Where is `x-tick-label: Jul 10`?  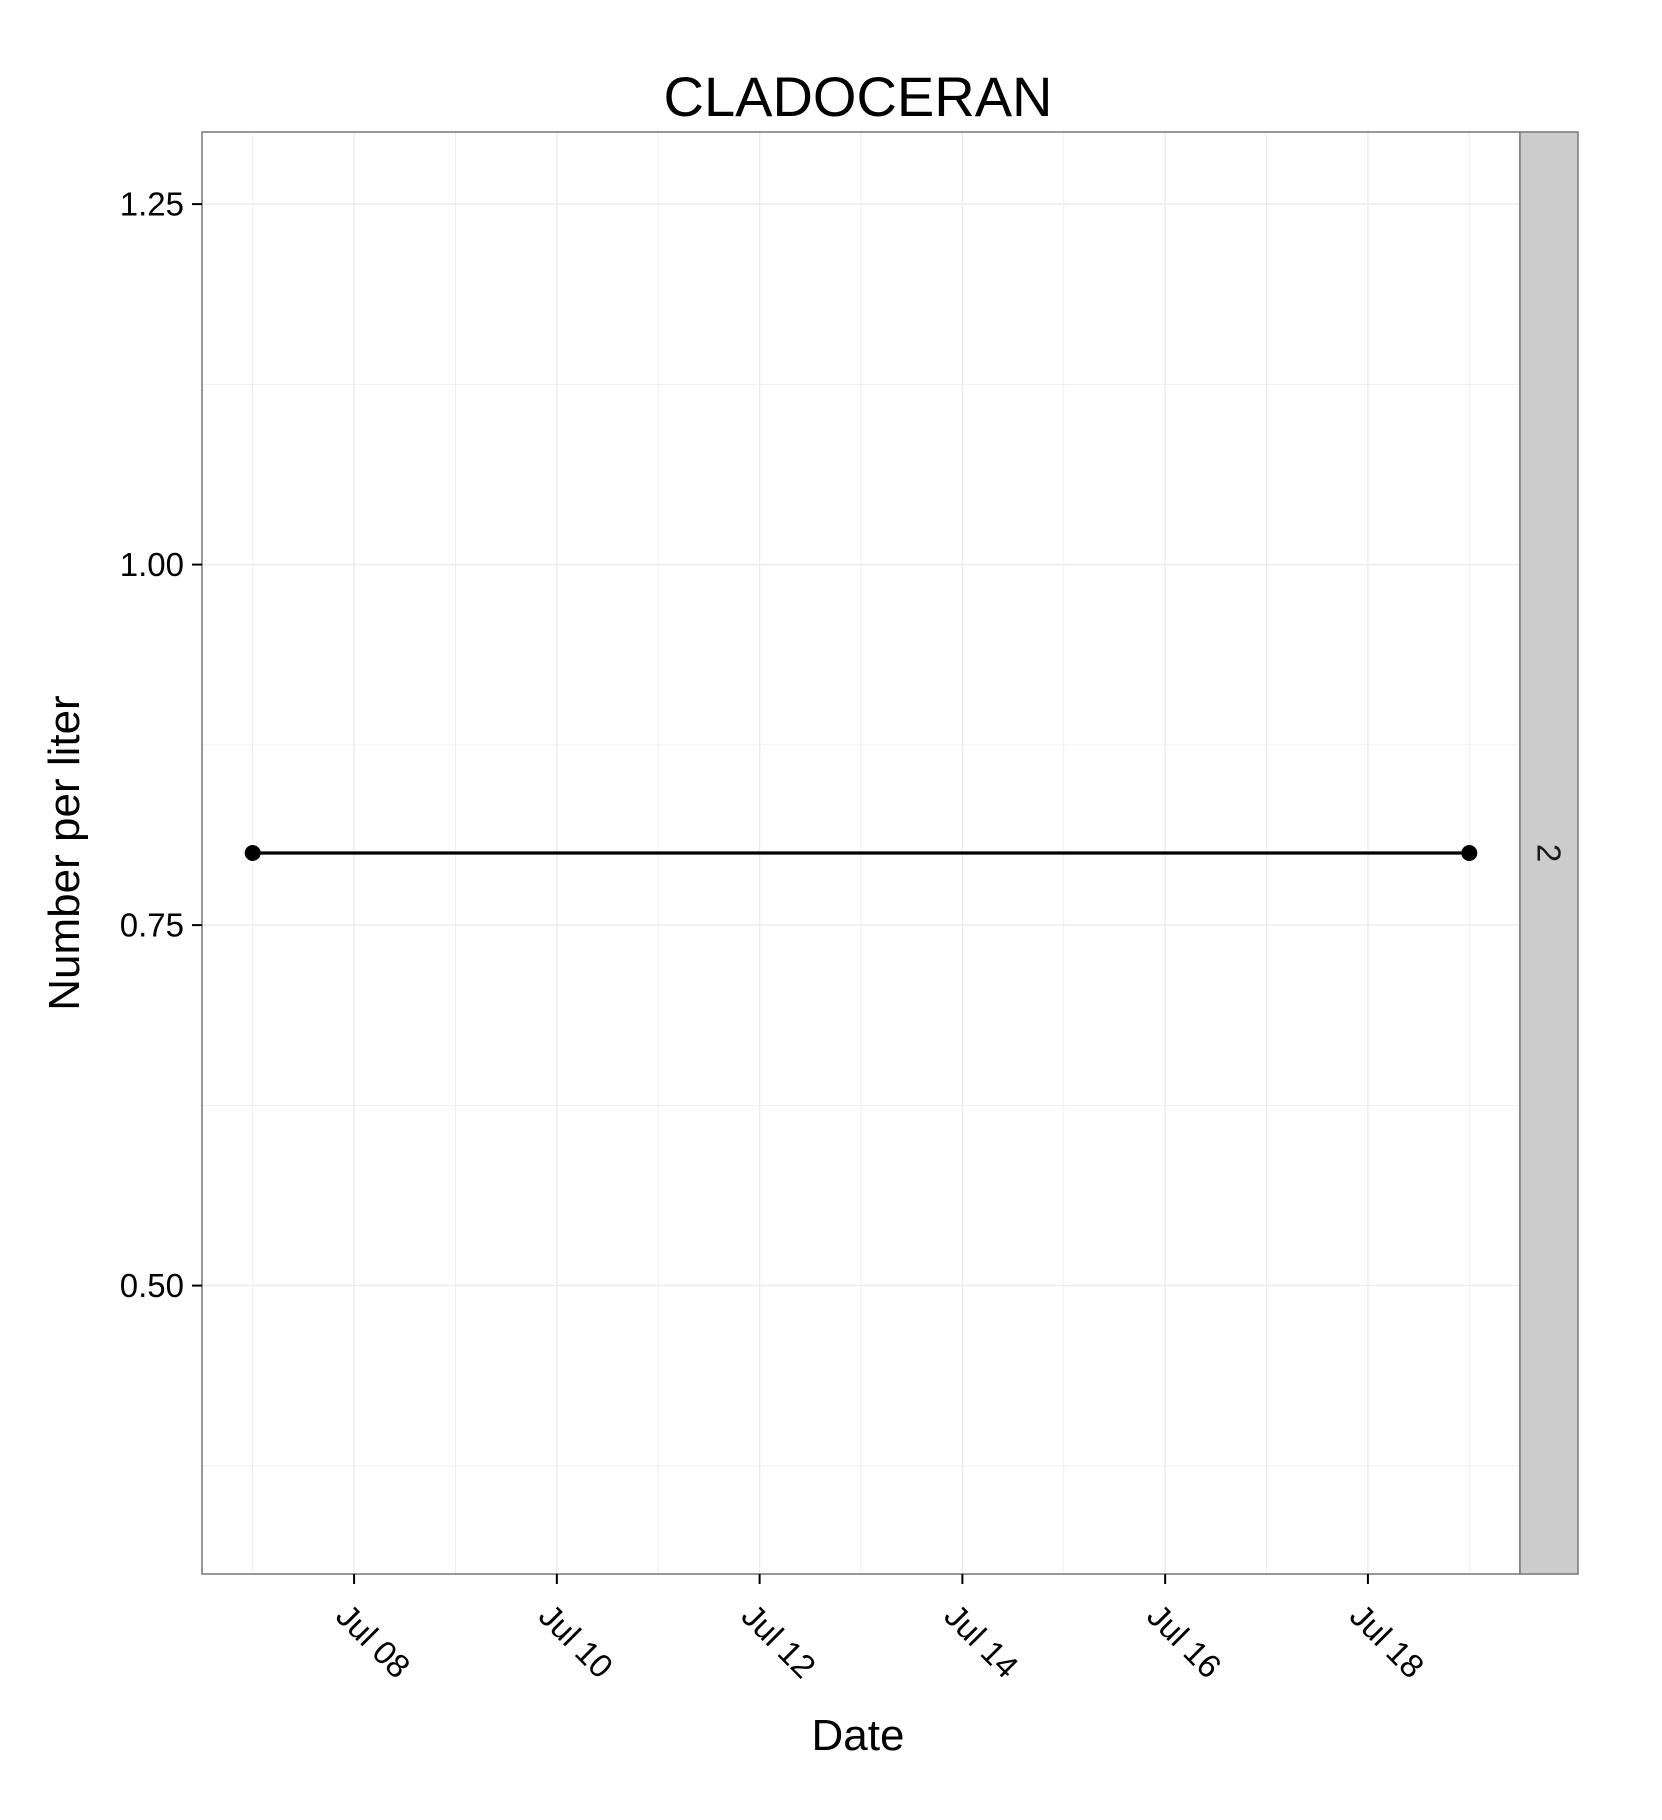 x-tick-label: Jul 10 is located at coordinates (576, 1641).